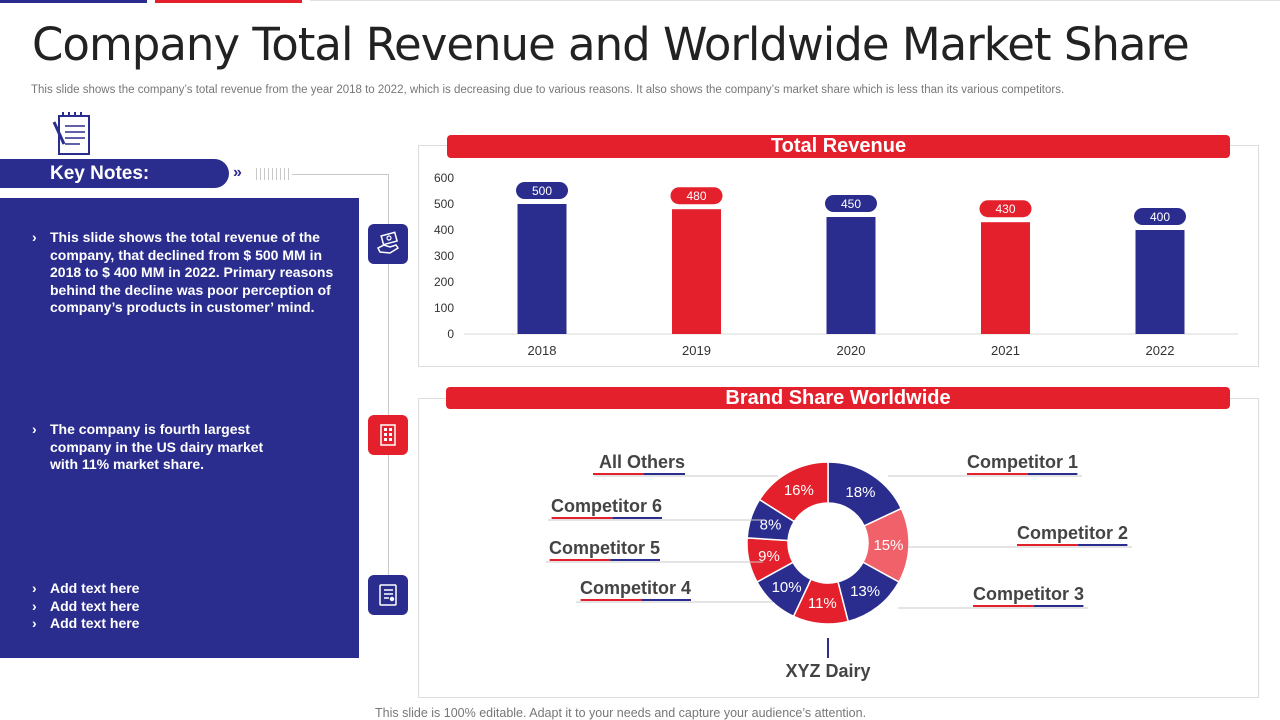  I want to click on slice-all-others, so click(793, 492).